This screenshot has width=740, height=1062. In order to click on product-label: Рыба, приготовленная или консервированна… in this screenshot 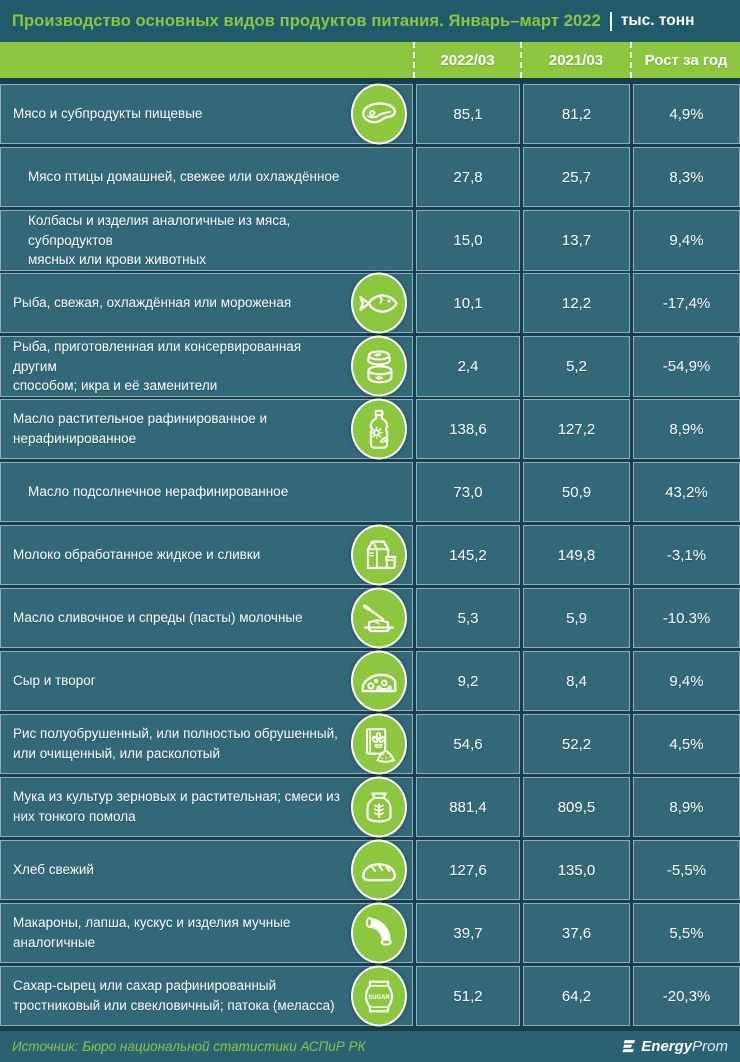, I will do `click(157, 366)`.